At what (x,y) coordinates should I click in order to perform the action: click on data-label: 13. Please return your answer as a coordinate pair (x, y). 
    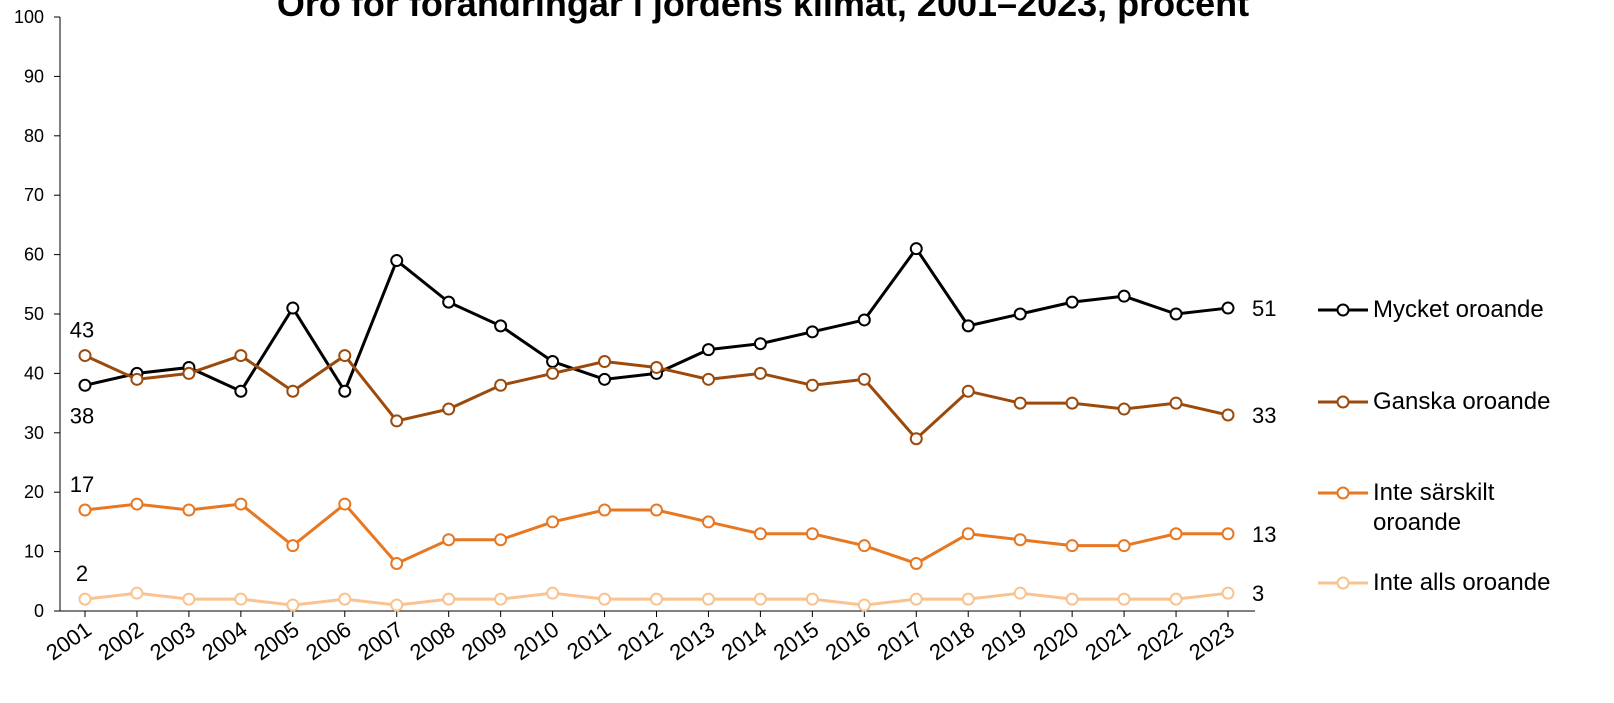
    Looking at the image, I should click on (1264, 534).